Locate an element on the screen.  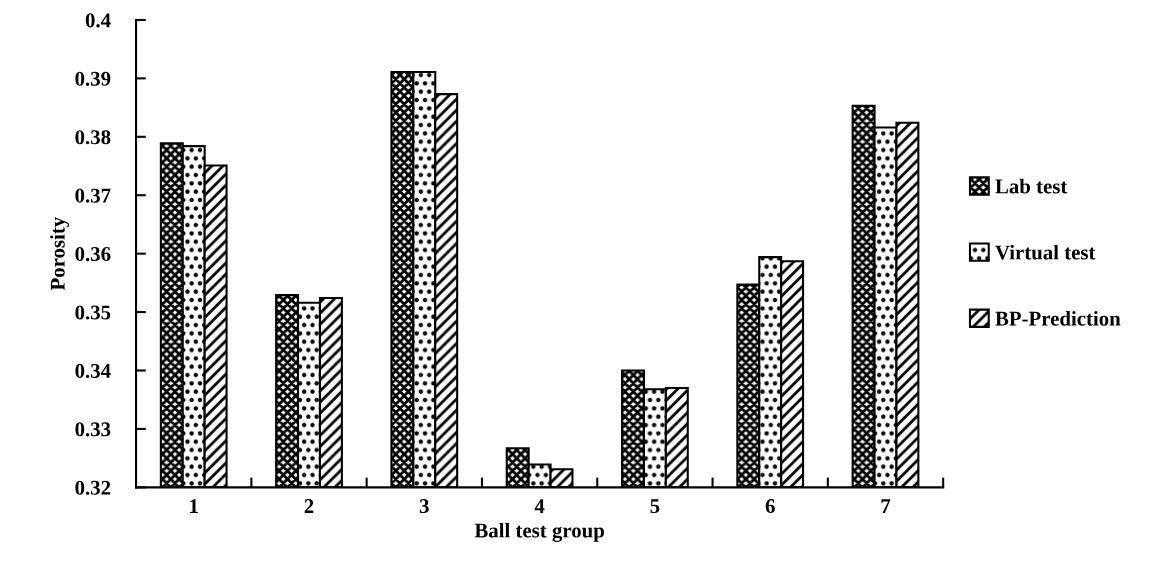
y-tick-label: 0.39 is located at coordinates (93, 78).